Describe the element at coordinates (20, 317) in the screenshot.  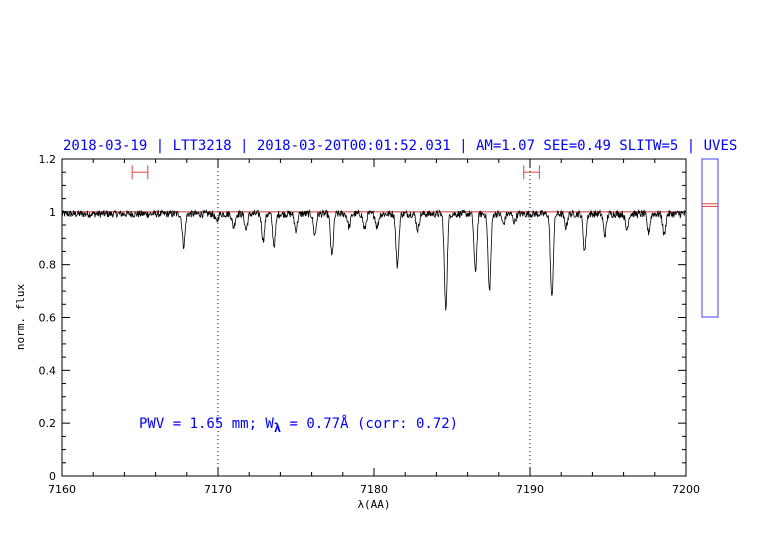
I see `y-axis-label: norm. flux` at that location.